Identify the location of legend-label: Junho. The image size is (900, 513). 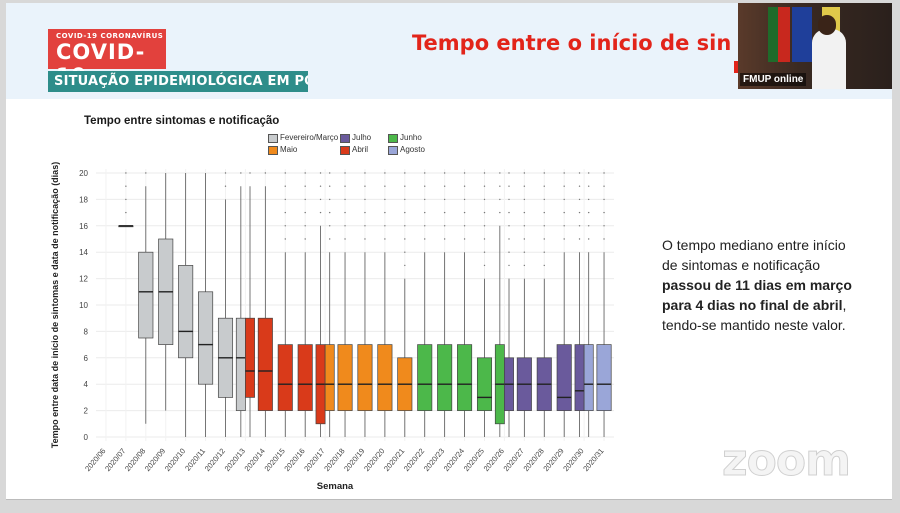
(411, 137).